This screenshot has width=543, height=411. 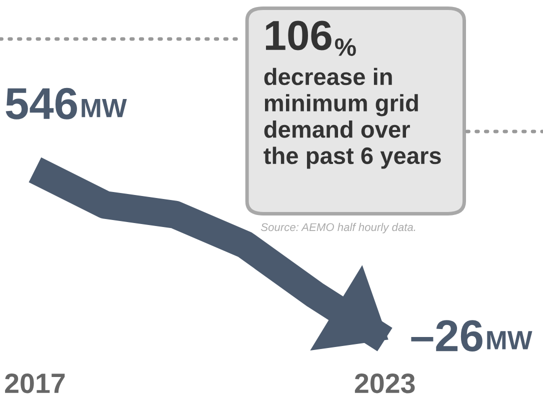 I want to click on x-tick-label: 2017, so click(x=35, y=384).